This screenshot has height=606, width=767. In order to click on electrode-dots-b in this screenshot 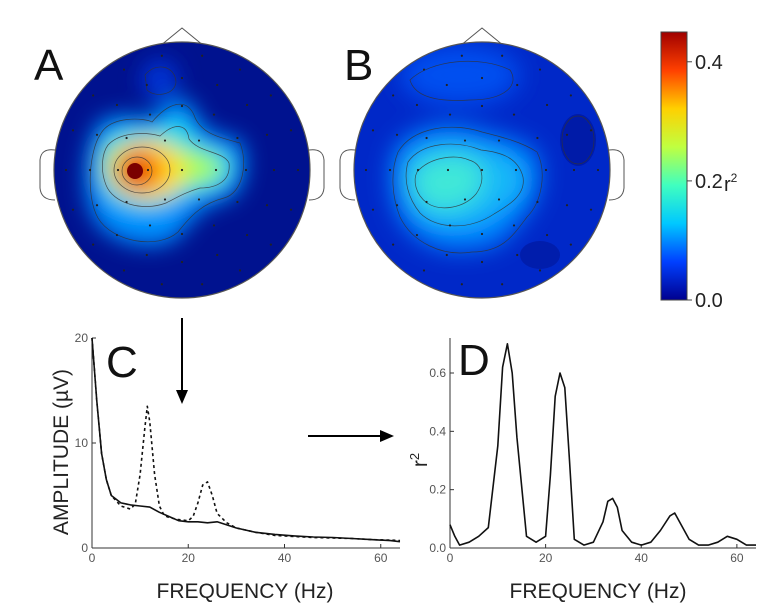, I will do `click(482, 170)`.